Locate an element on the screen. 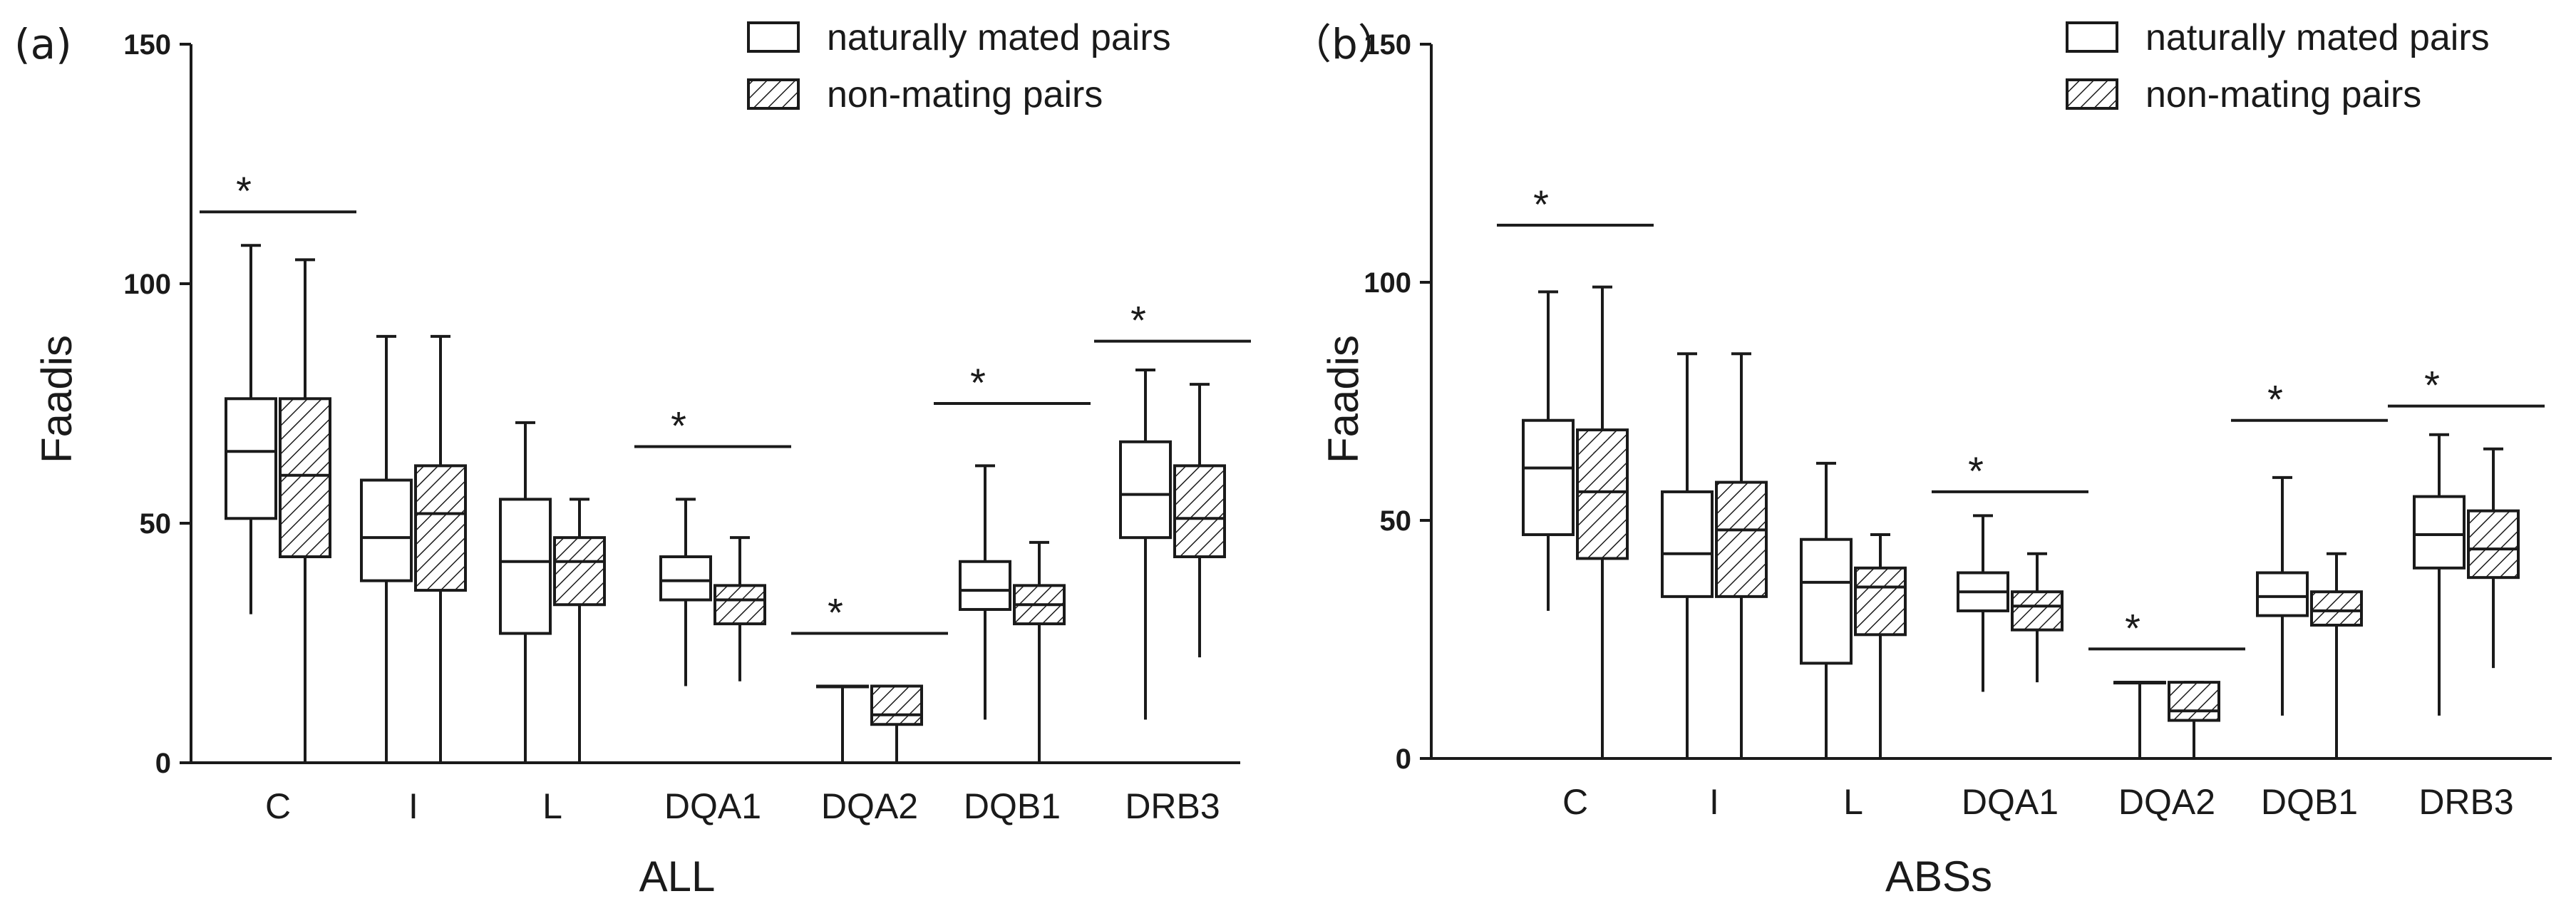 This screenshot has width=2576, height=921. x-axis-title: ABSs is located at coordinates (1938, 876).